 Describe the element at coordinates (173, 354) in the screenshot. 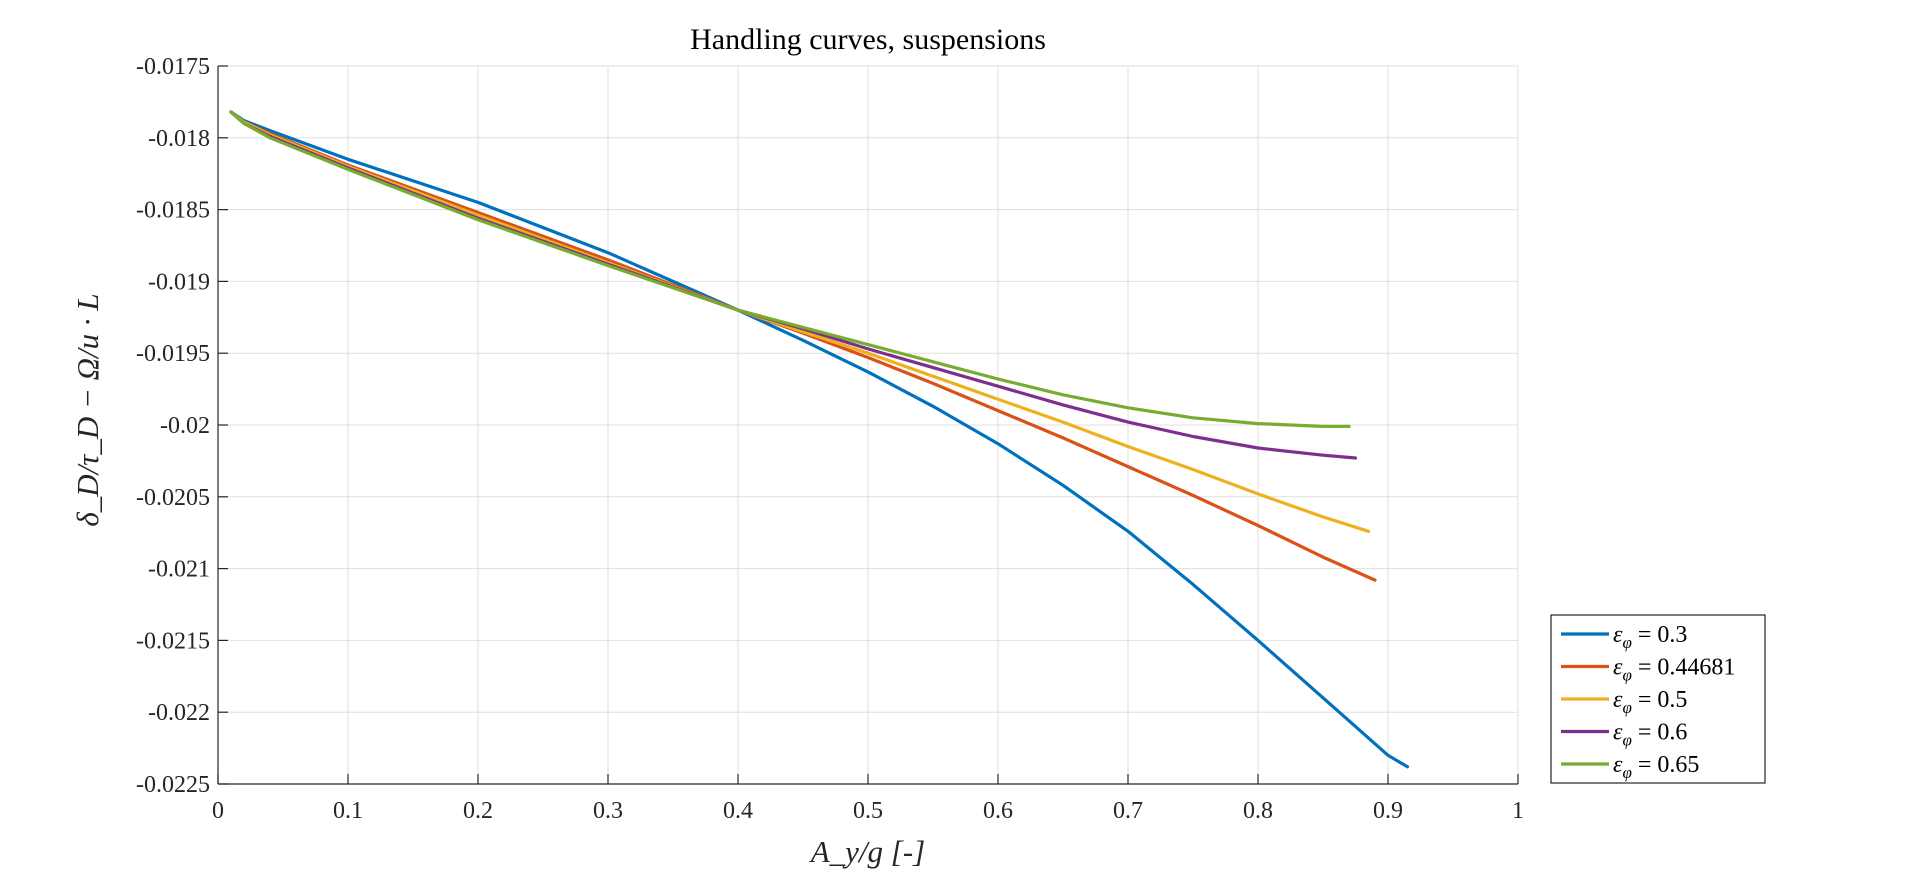

I see `y-tick-label: -0.0195` at that location.